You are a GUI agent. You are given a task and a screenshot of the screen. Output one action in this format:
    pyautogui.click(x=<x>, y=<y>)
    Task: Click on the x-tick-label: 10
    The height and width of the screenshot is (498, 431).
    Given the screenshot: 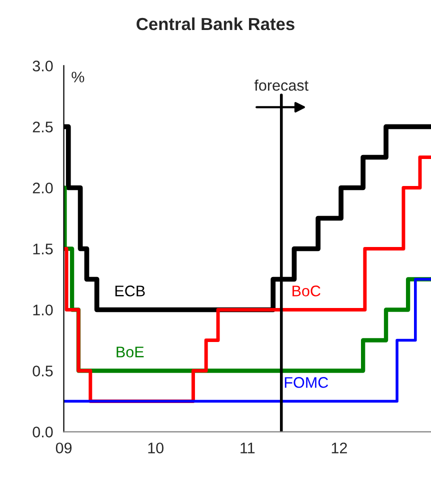 What is the action you would take?
    pyautogui.click(x=156, y=448)
    